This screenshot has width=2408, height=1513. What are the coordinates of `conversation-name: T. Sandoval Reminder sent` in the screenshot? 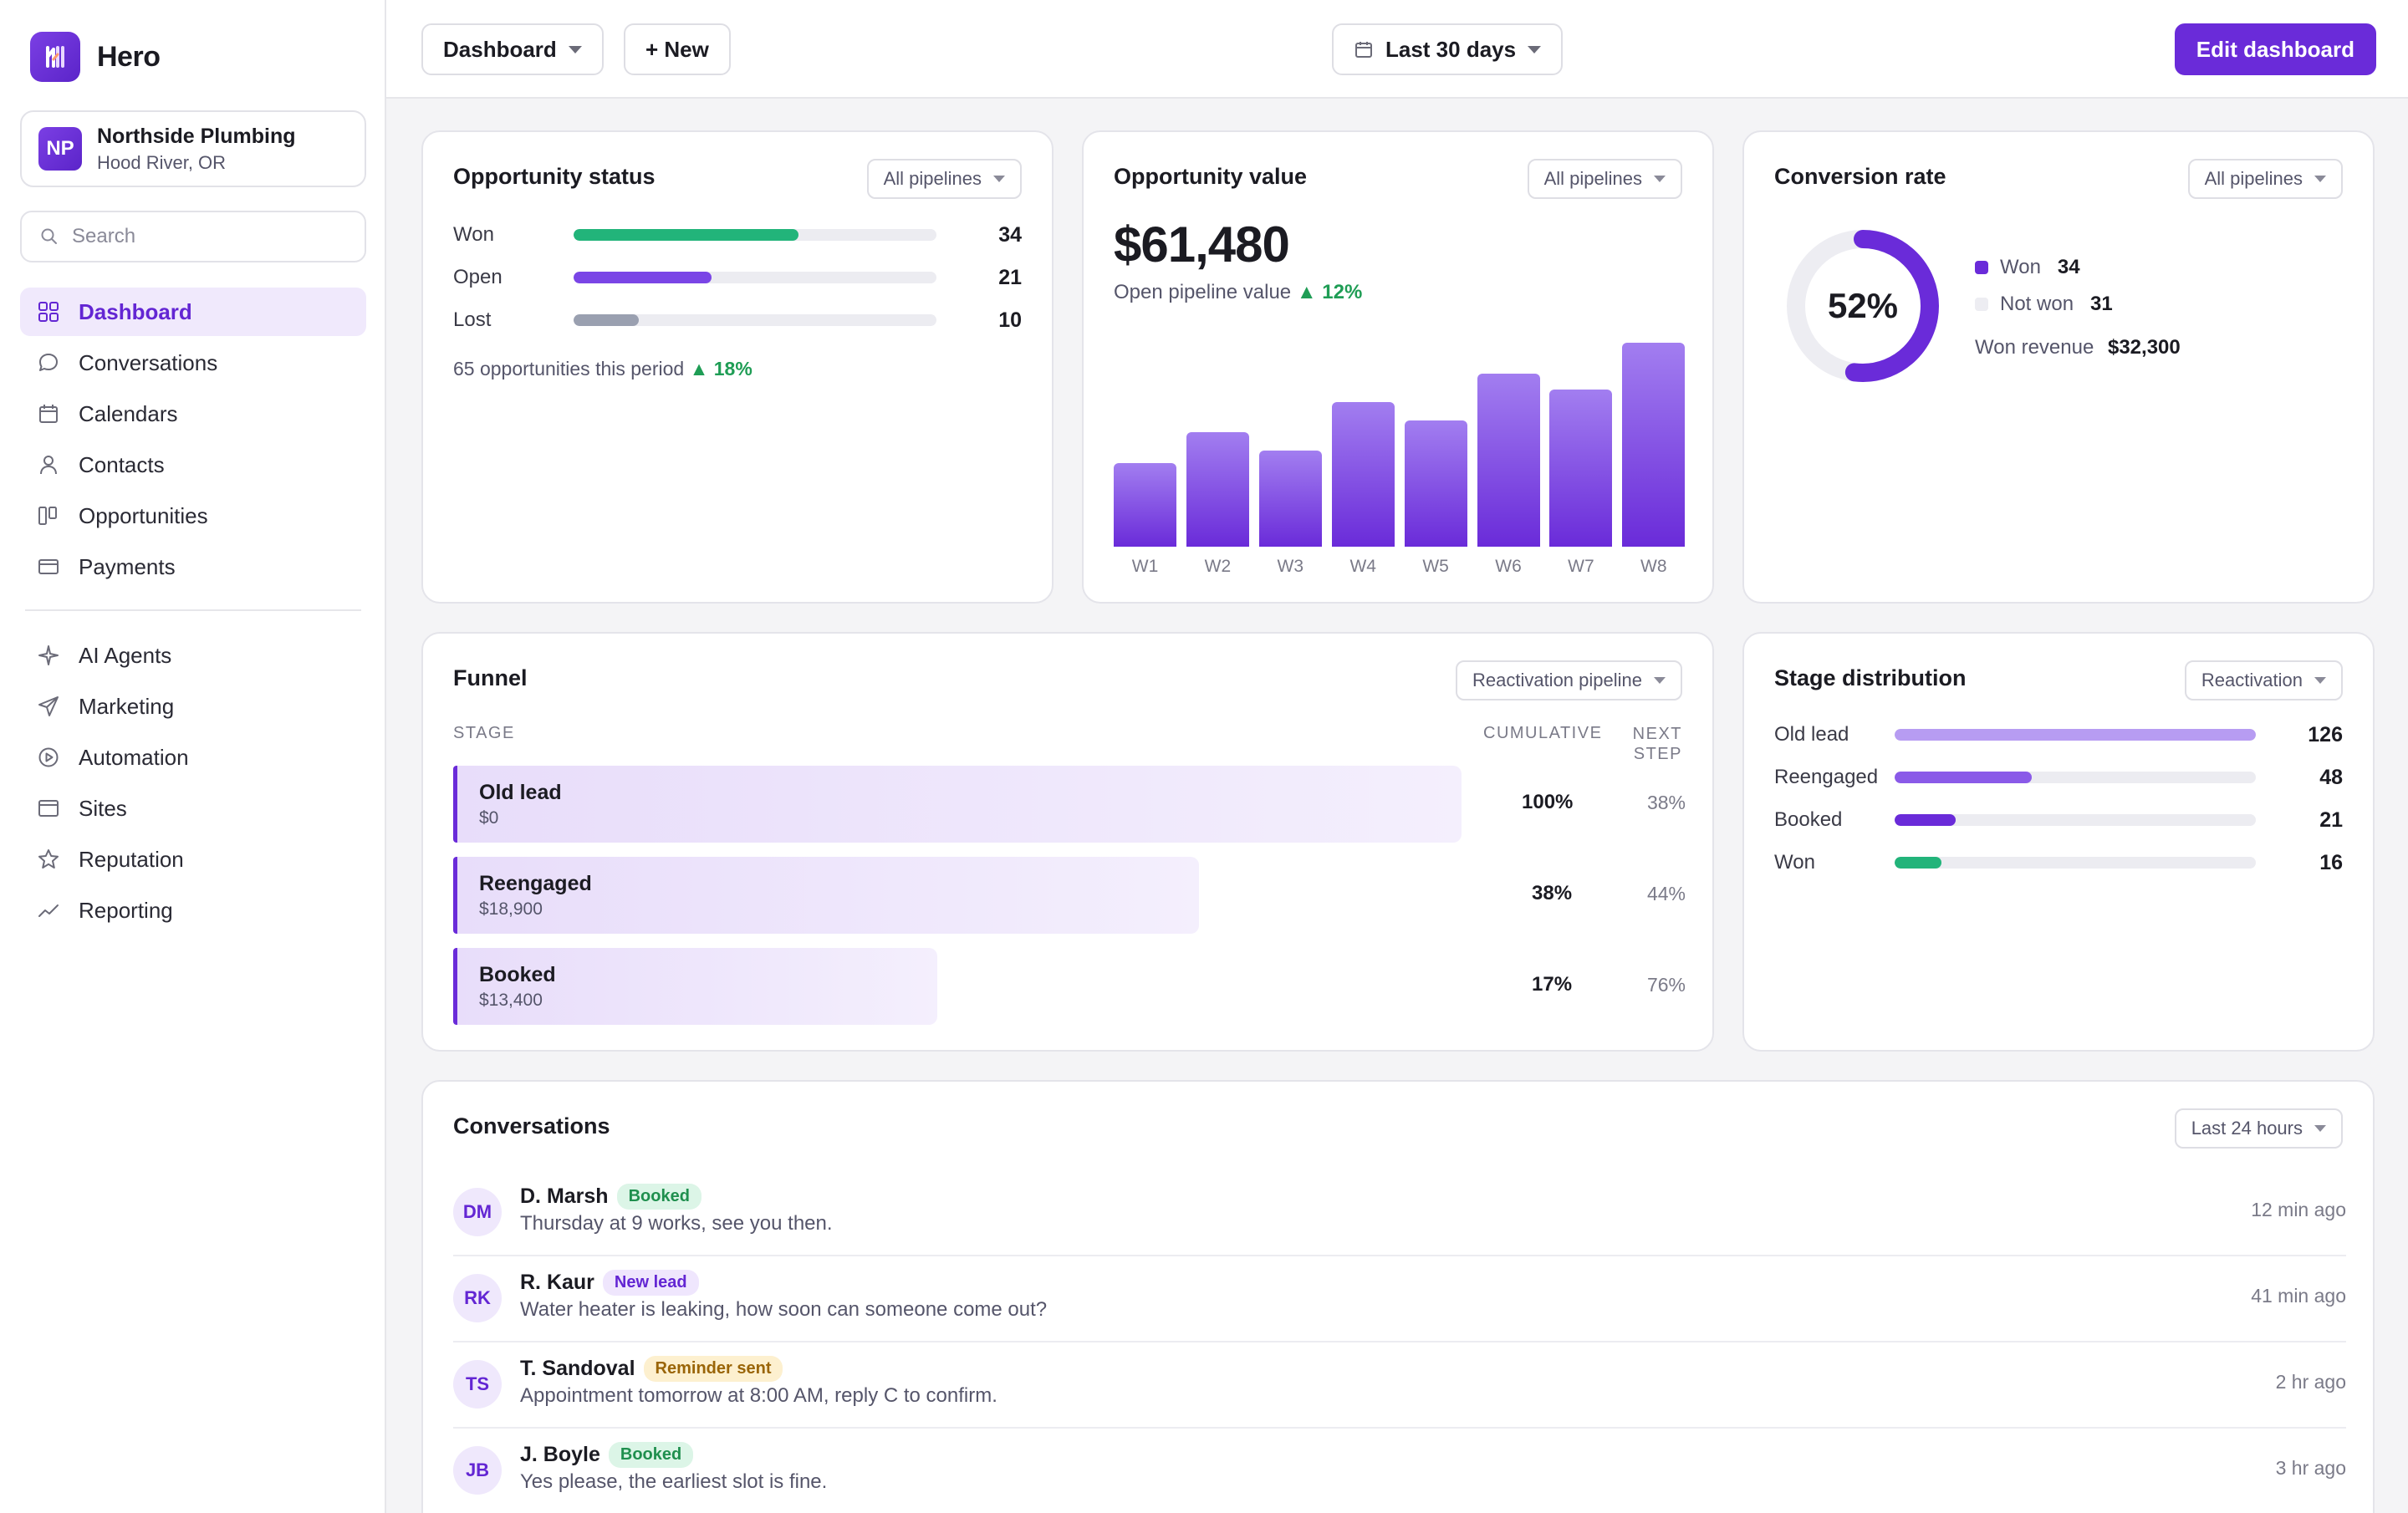 It's located at (652, 1369).